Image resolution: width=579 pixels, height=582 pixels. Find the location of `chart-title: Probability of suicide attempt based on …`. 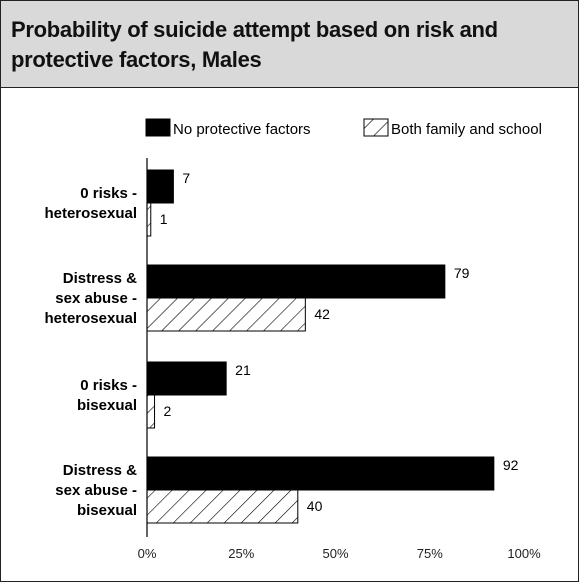

chart-title: Probability of suicide attempt based on … is located at coordinates (254, 44).